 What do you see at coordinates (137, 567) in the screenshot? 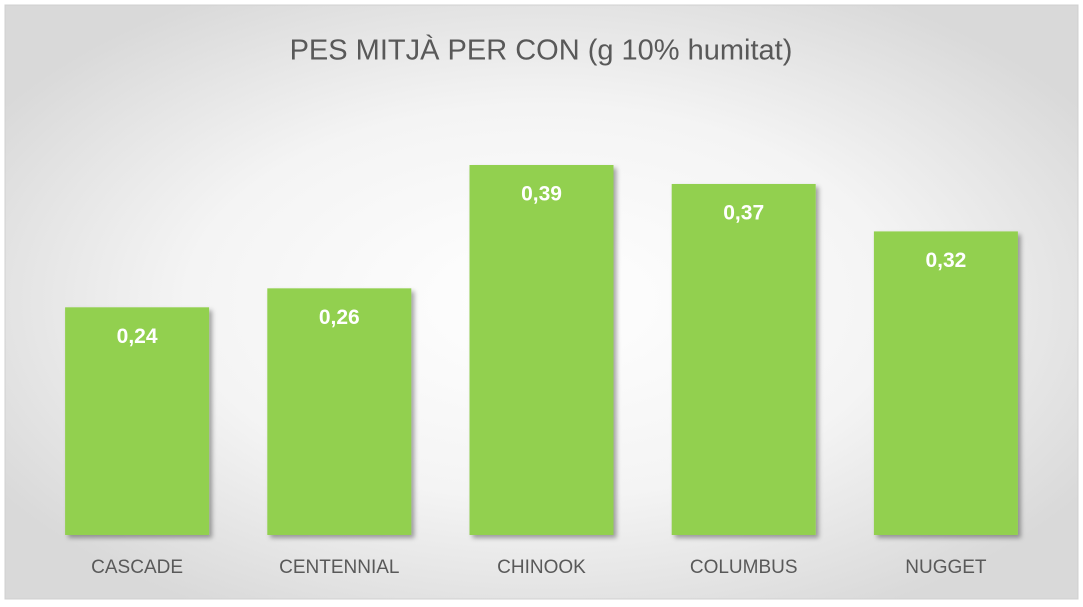
I see `x-tick-label: CASCADE` at bounding box center [137, 567].